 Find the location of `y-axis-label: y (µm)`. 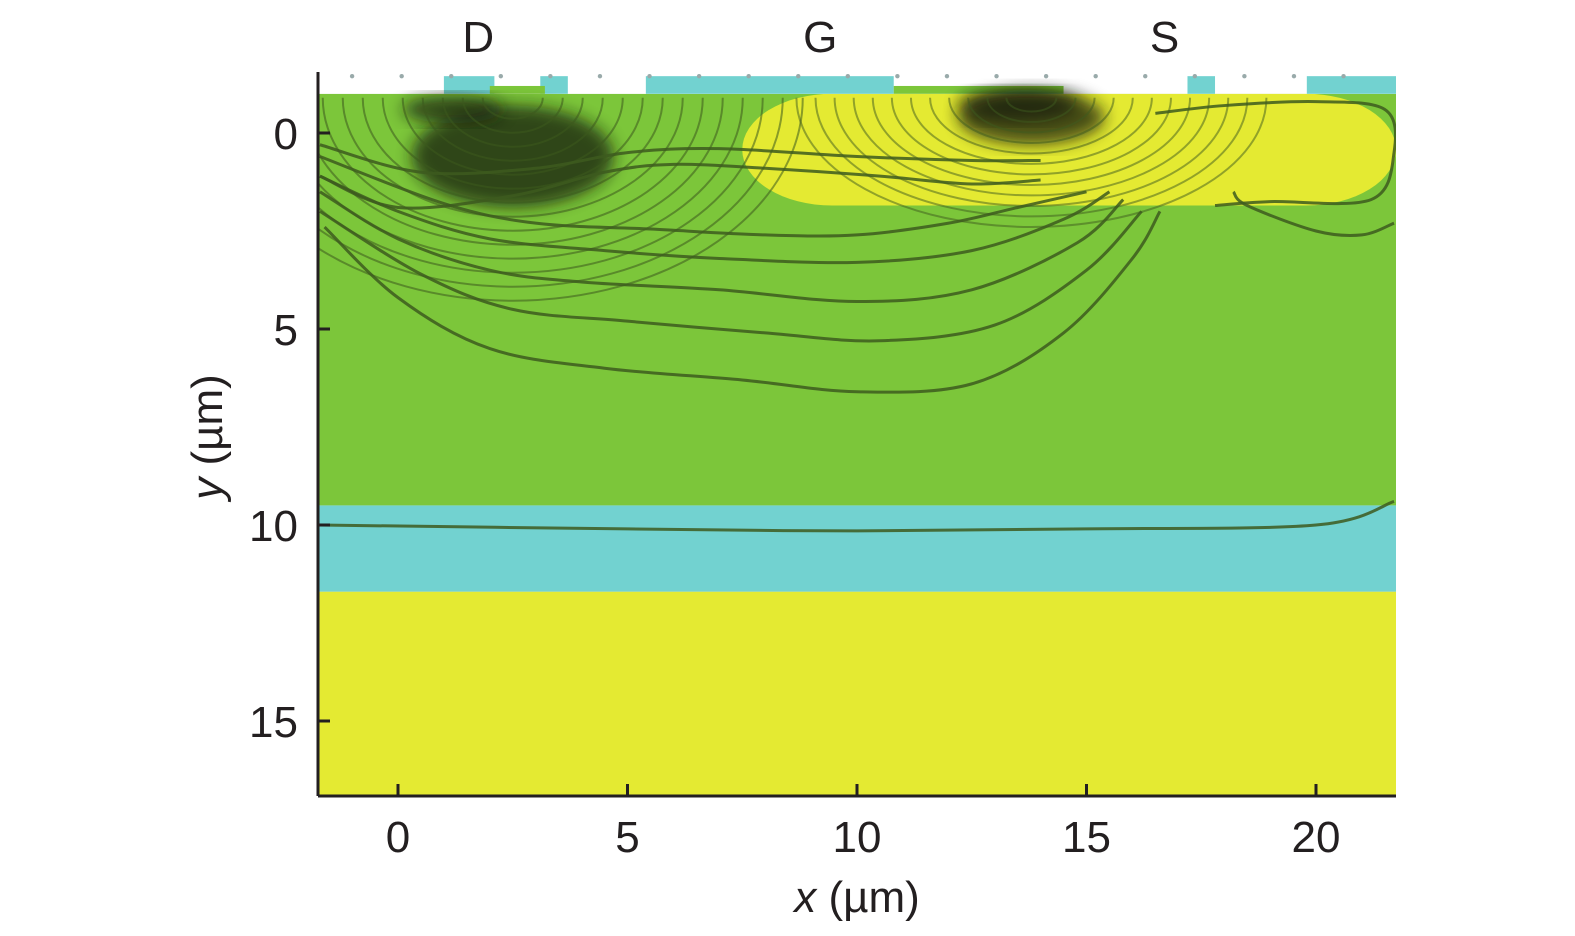

y-axis-label: y (µm) is located at coordinates (207, 438).